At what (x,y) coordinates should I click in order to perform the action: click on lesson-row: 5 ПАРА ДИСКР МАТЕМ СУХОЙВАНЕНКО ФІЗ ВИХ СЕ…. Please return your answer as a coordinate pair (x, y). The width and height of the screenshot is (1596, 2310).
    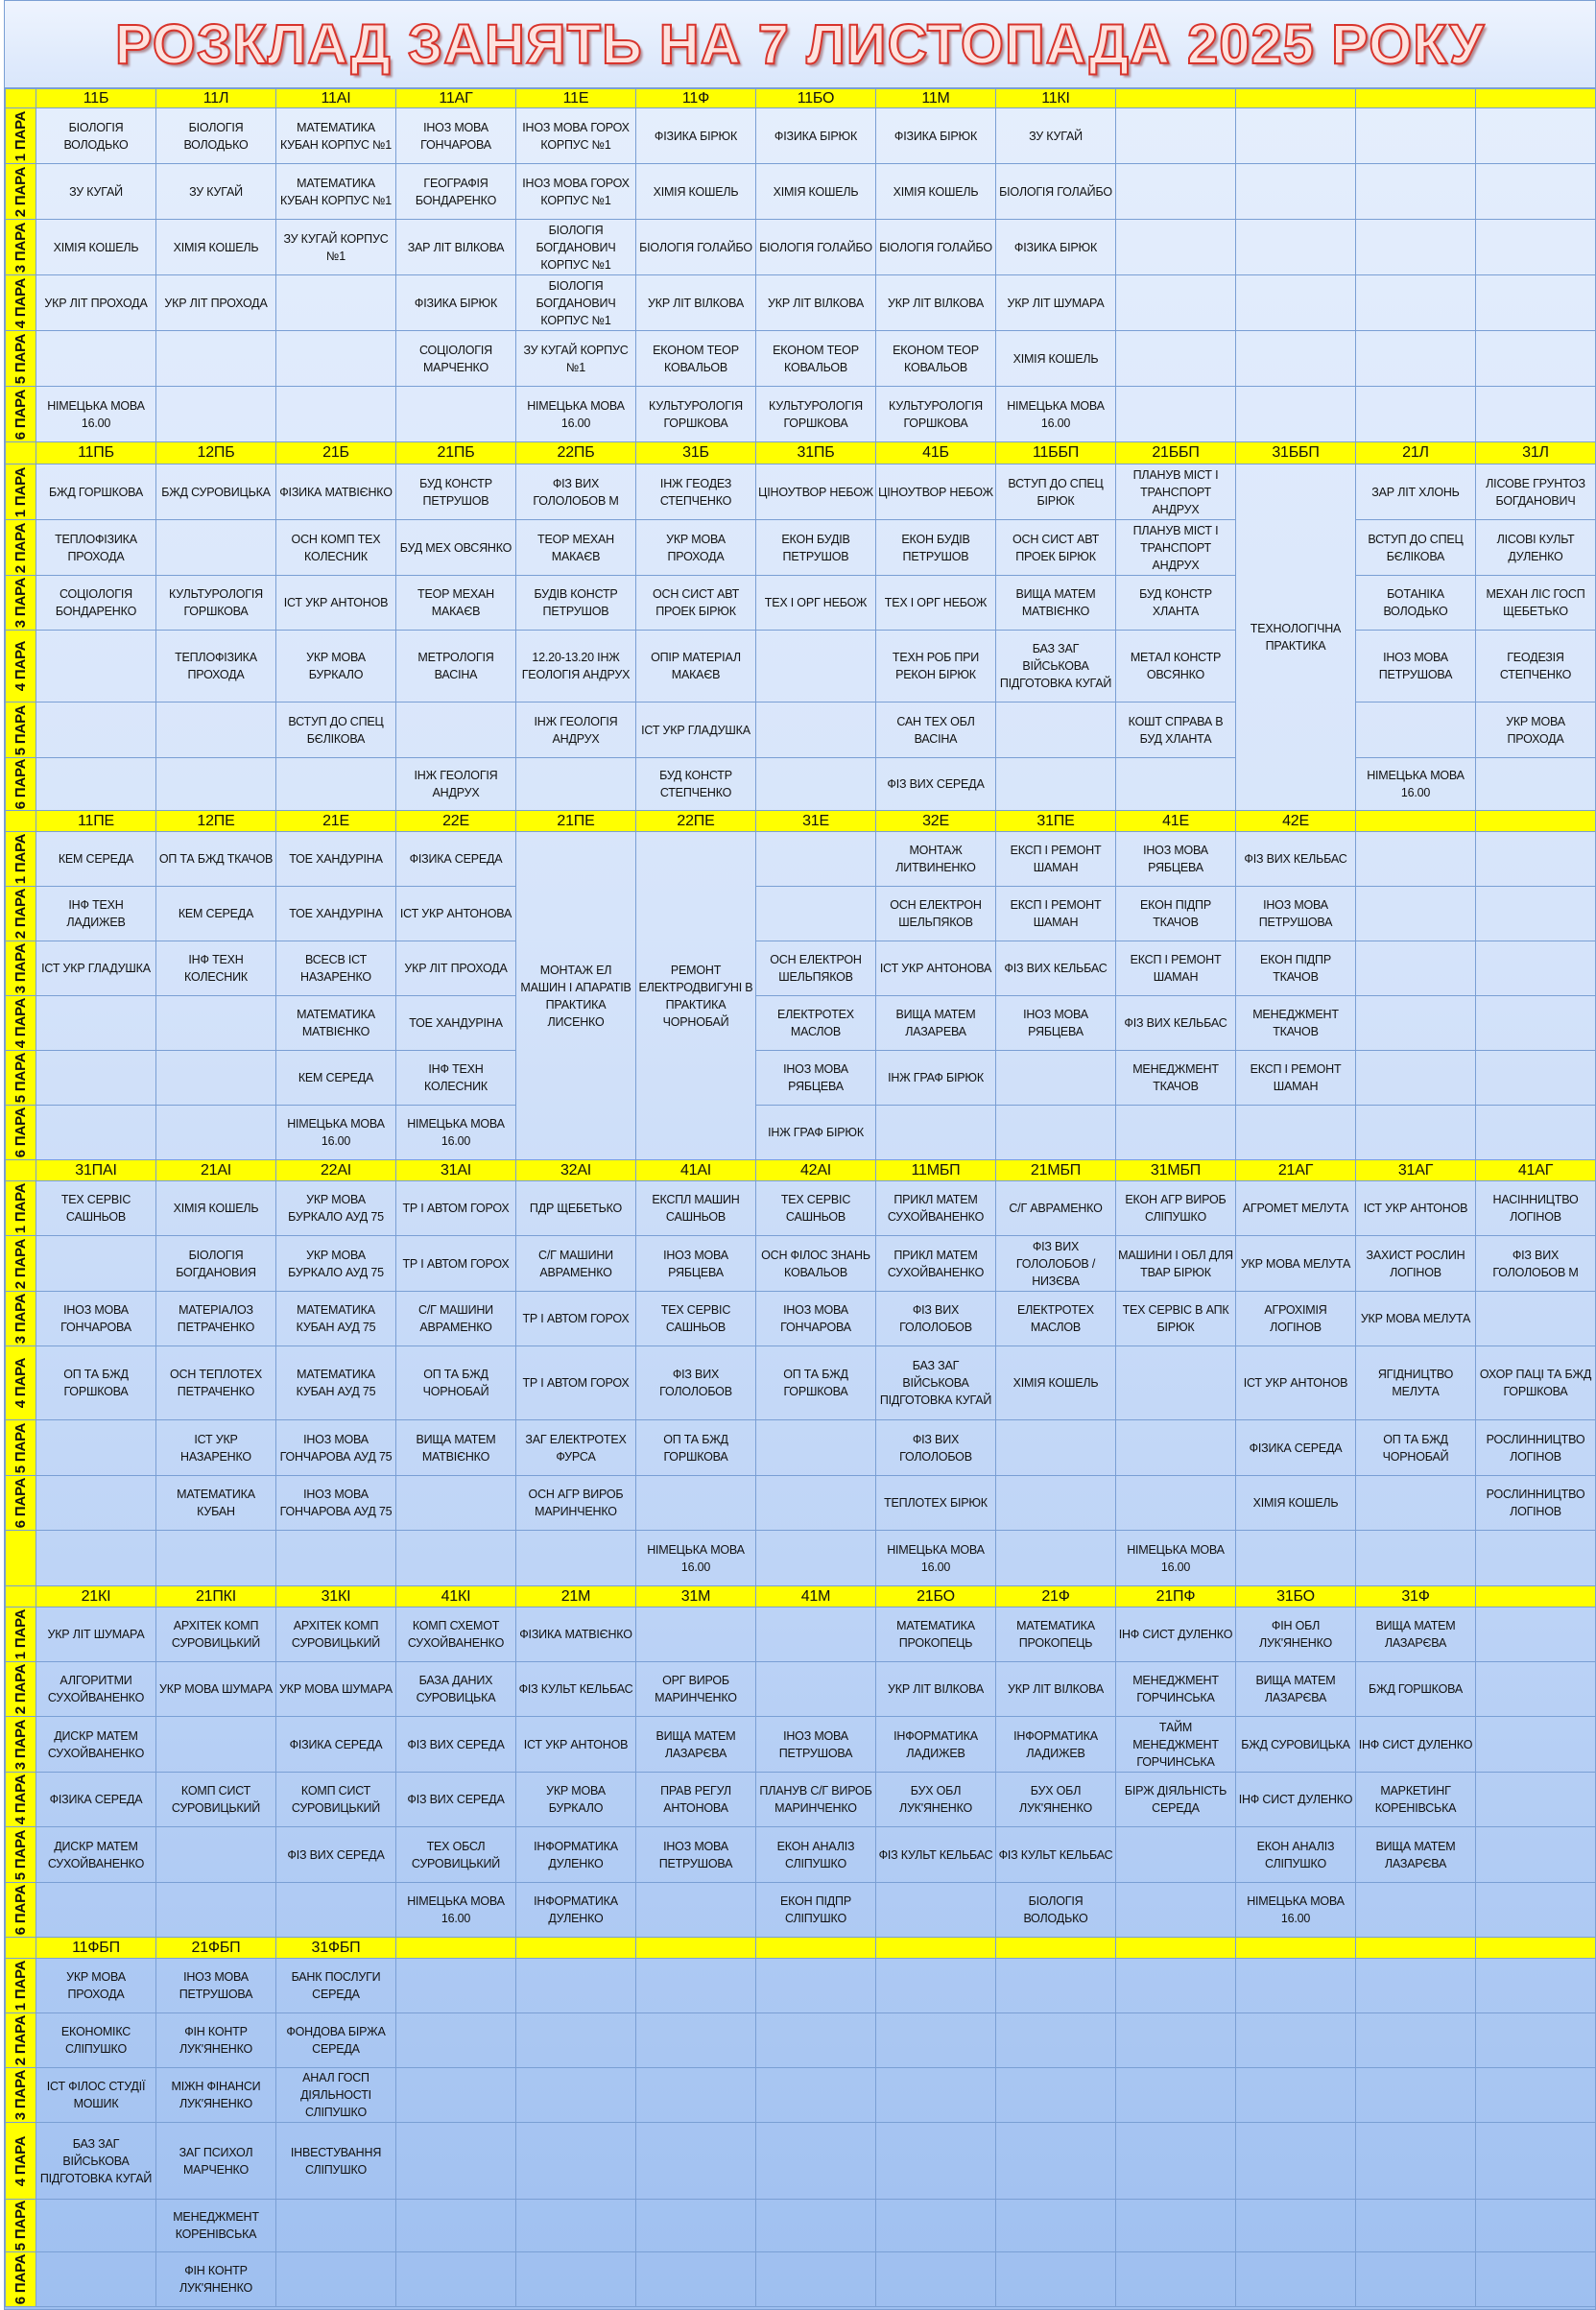
    Looking at the image, I should click on (800, 1855).